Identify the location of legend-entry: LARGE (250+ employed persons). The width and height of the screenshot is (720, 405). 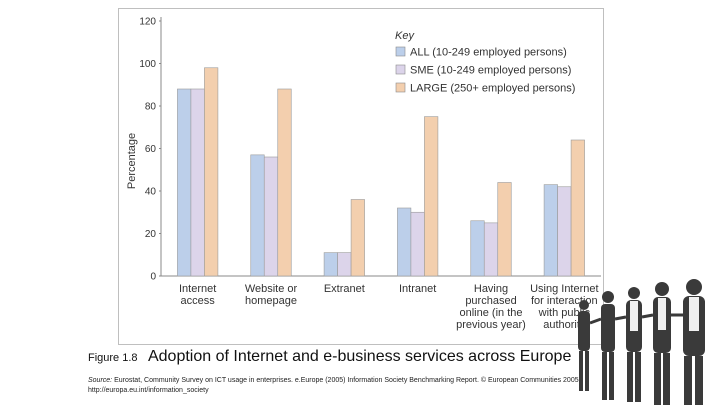
(492, 89).